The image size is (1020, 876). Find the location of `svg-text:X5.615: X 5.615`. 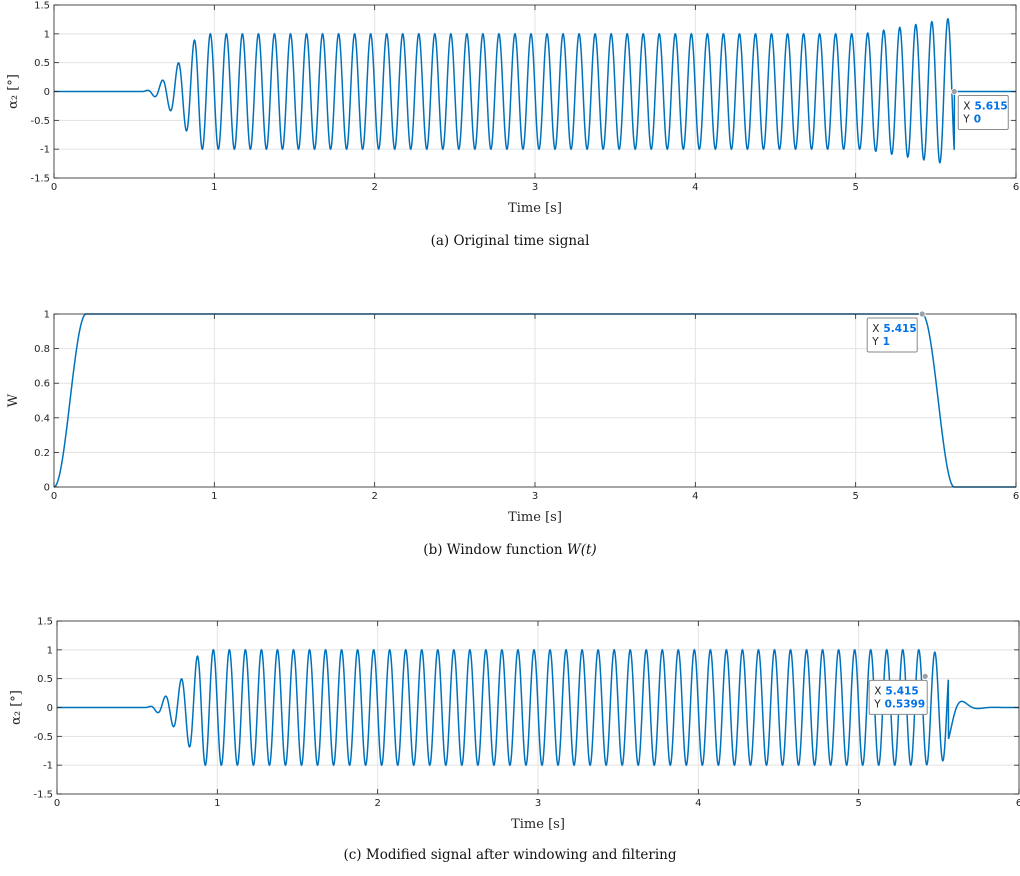

svg-text:X5.615: X 5.615 is located at coordinates (985, 107).